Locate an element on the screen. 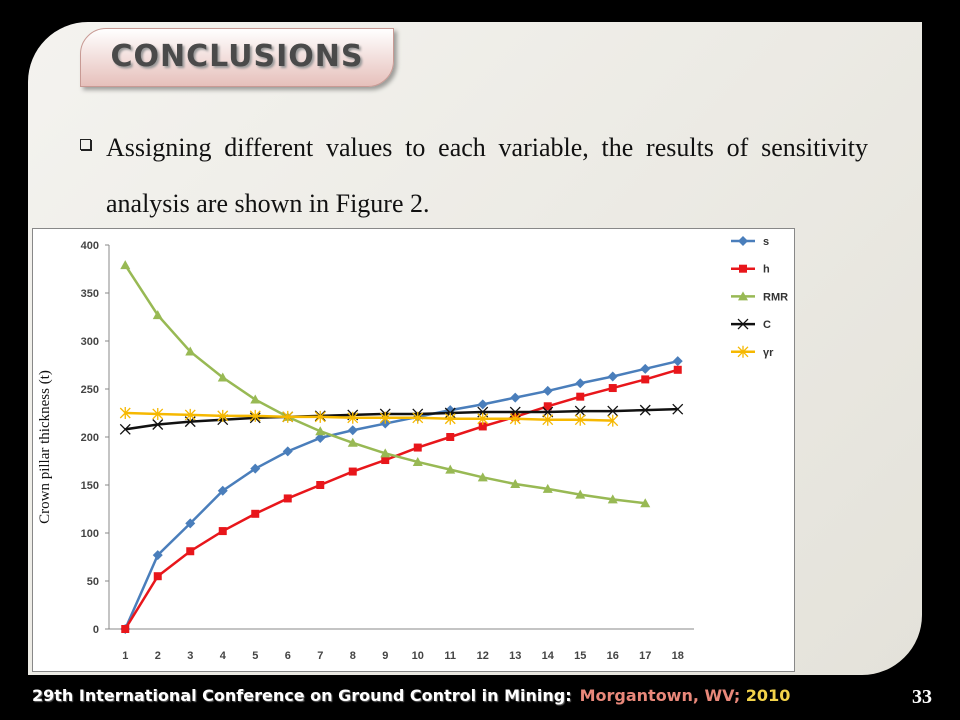 This screenshot has height=720, width=960. y-axis-label: Crown pillar thickness (t) is located at coordinates (45, 447).